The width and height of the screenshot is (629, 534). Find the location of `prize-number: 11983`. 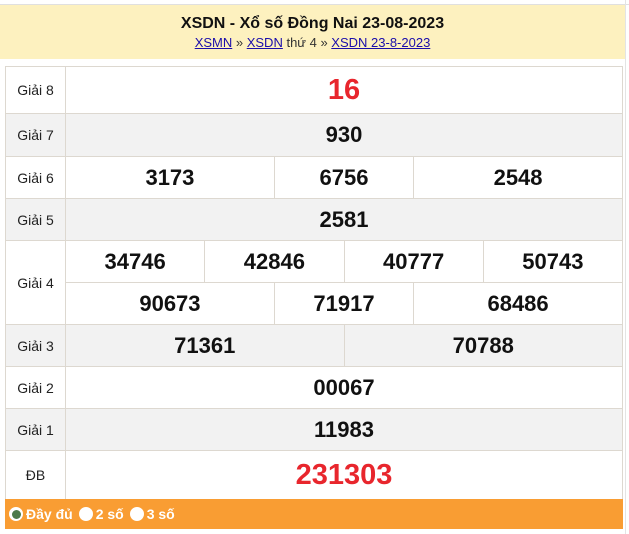

prize-number: 11983 is located at coordinates (344, 429).